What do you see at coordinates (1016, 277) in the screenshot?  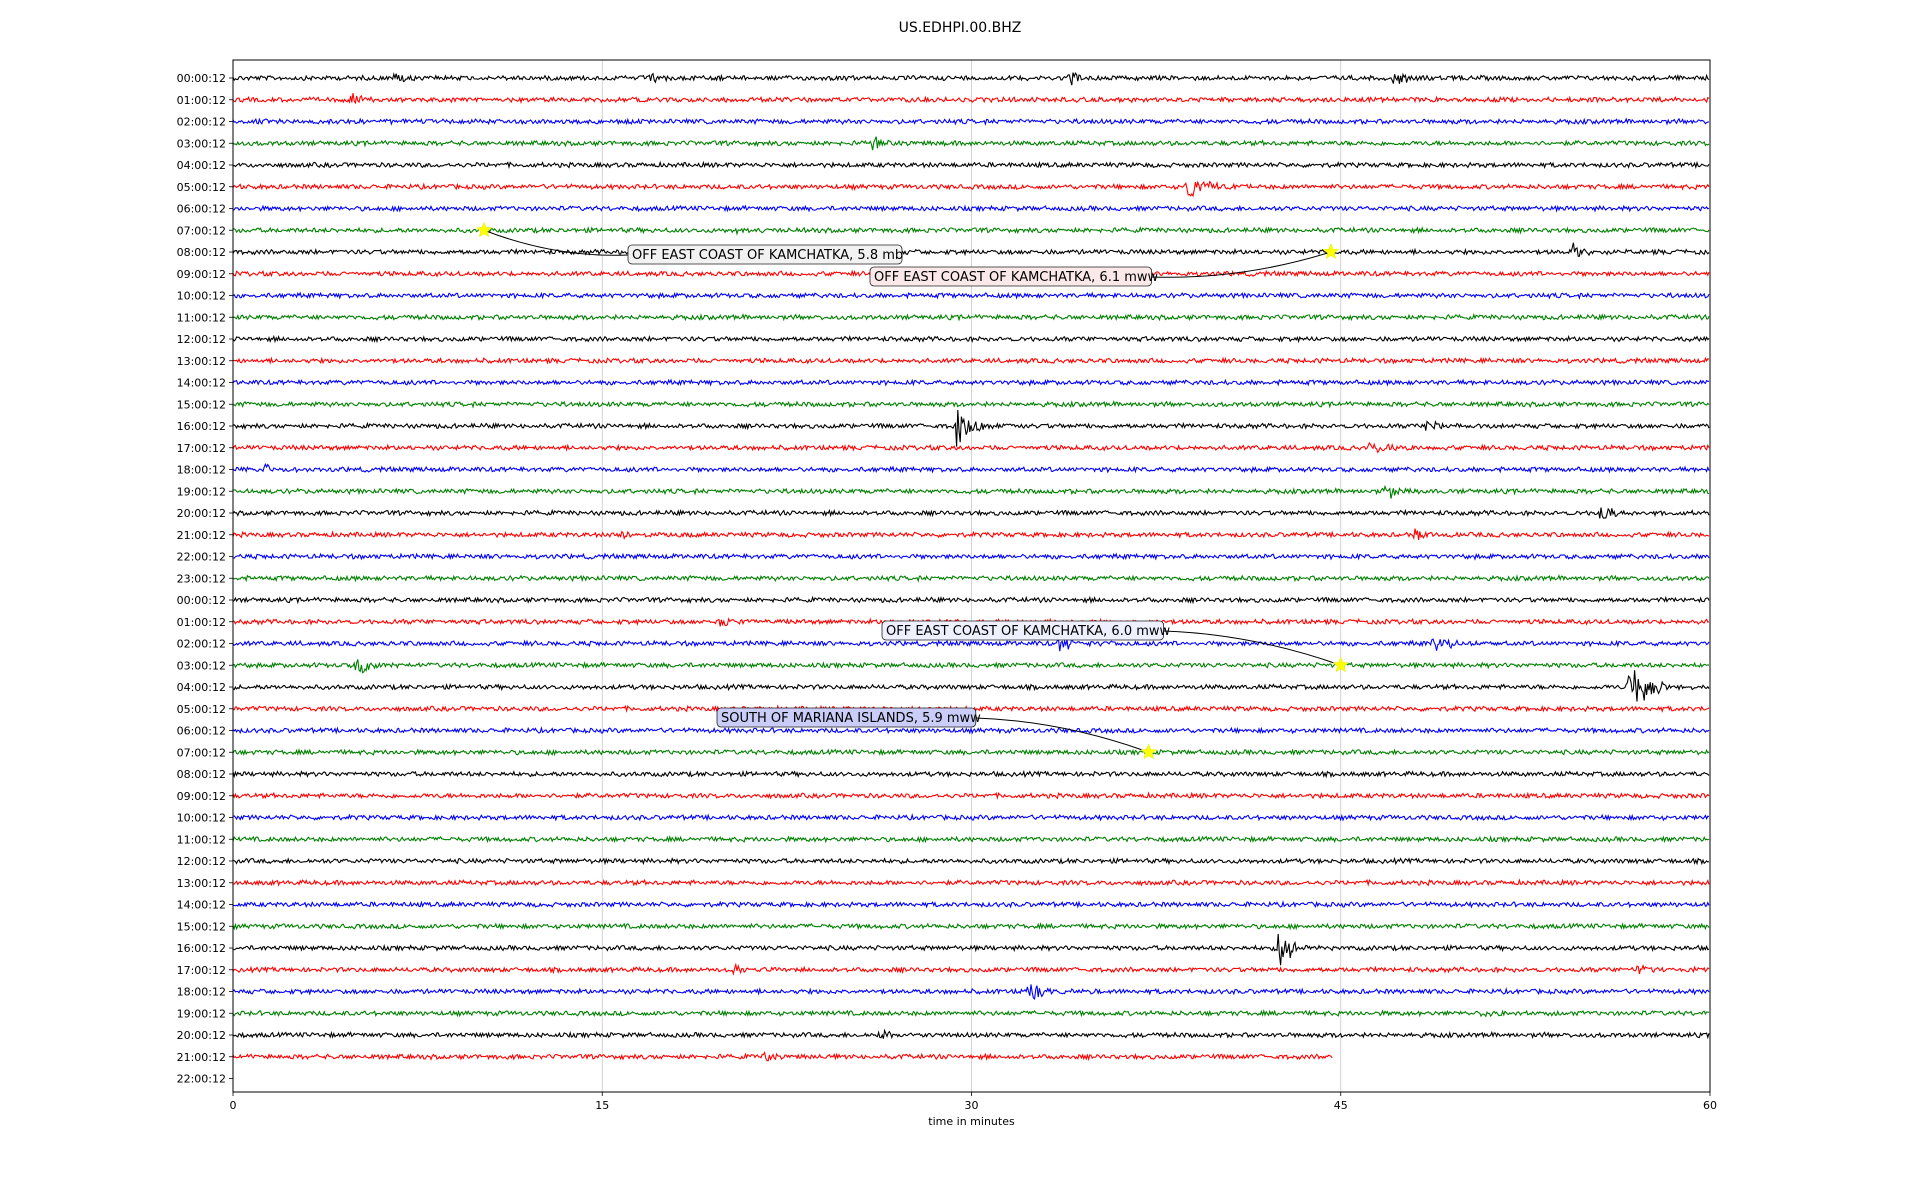 I see `event-label: OFF EAST COAST OF KAMCHATKA, 6.1 mww` at bounding box center [1016, 277].